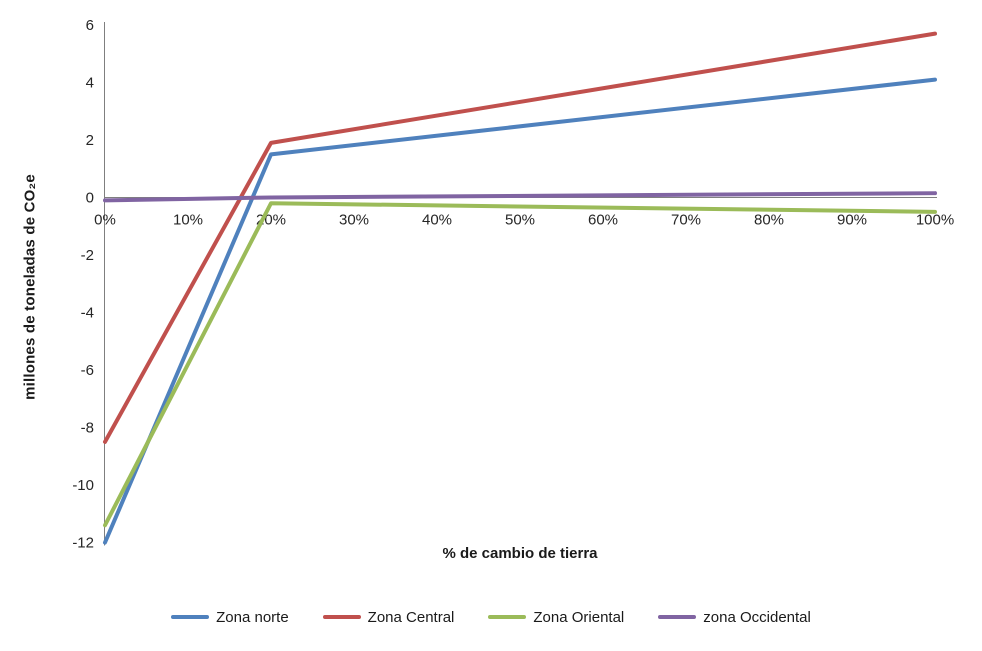 The image size is (982, 651). I want to click on y-tick-label: -4, so click(87, 313).